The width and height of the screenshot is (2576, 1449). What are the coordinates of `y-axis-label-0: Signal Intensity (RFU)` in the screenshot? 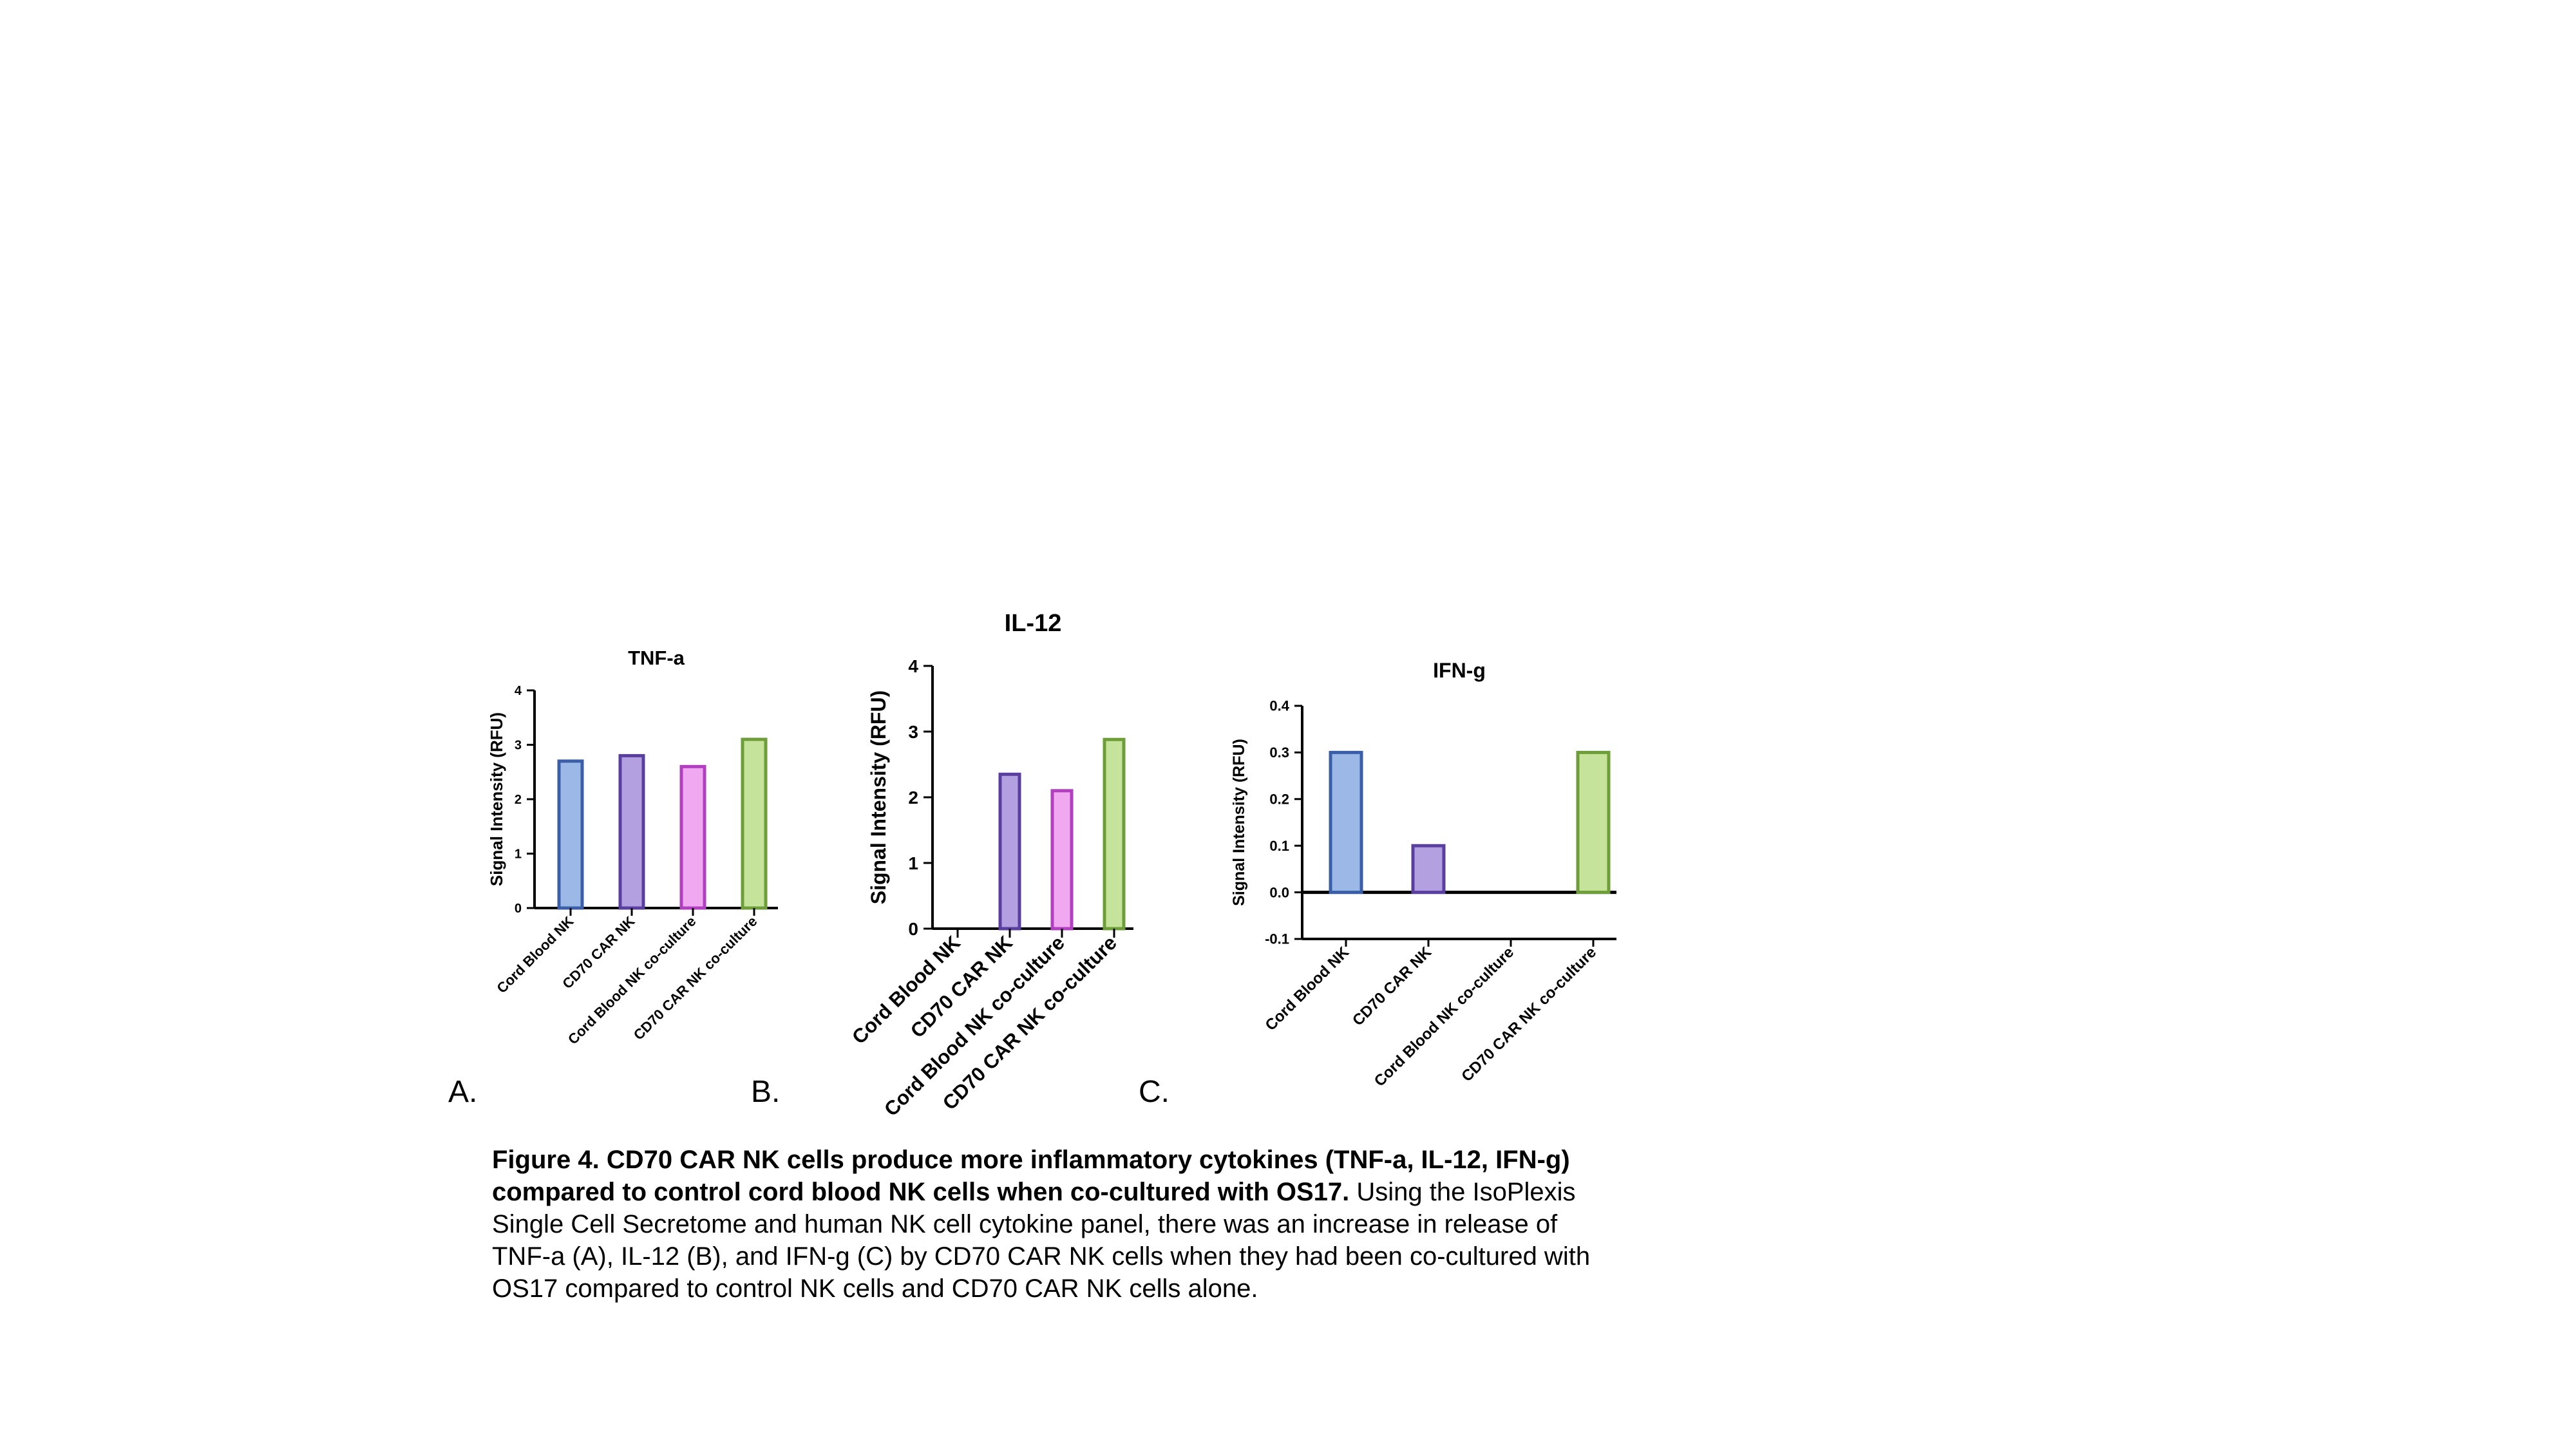 It's located at (496, 799).